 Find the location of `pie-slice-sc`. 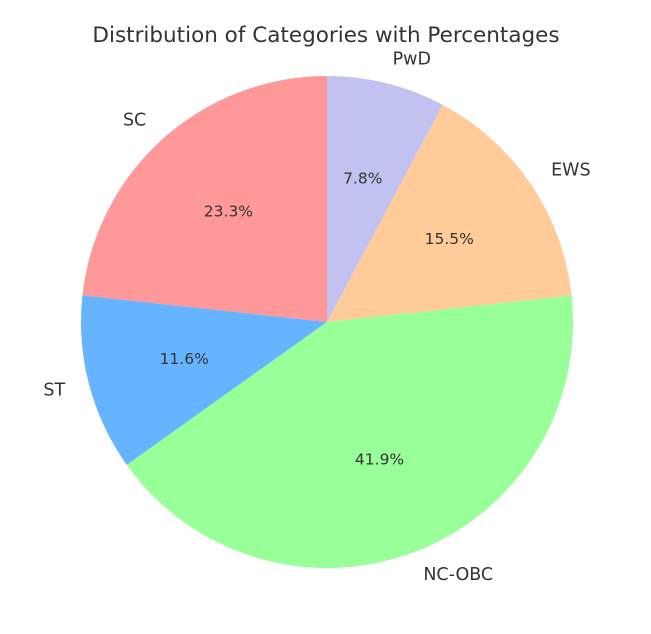

pie-slice-sc is located at coordinates (205, 199).